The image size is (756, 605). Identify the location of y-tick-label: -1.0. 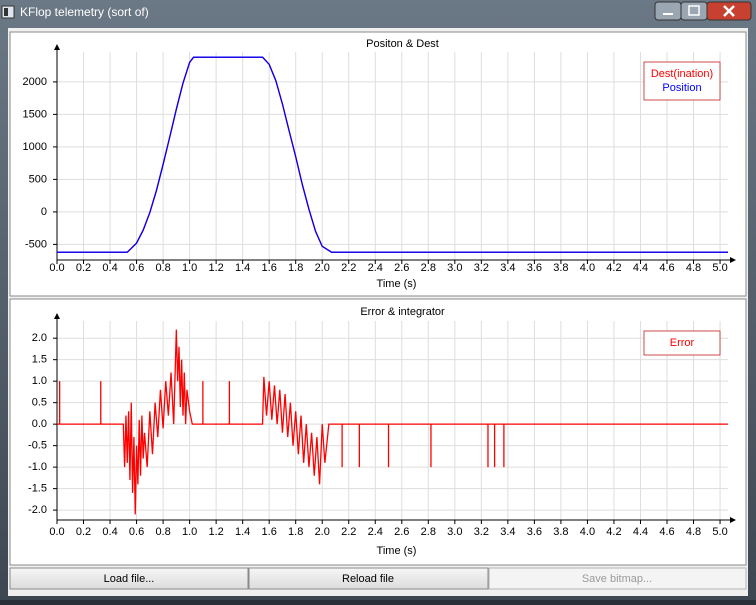
(37, 467).